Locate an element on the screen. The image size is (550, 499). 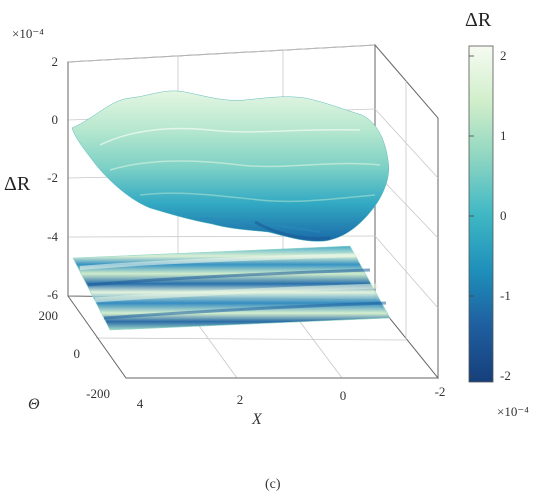
projection-streaks is located at coordinates (233, 286).